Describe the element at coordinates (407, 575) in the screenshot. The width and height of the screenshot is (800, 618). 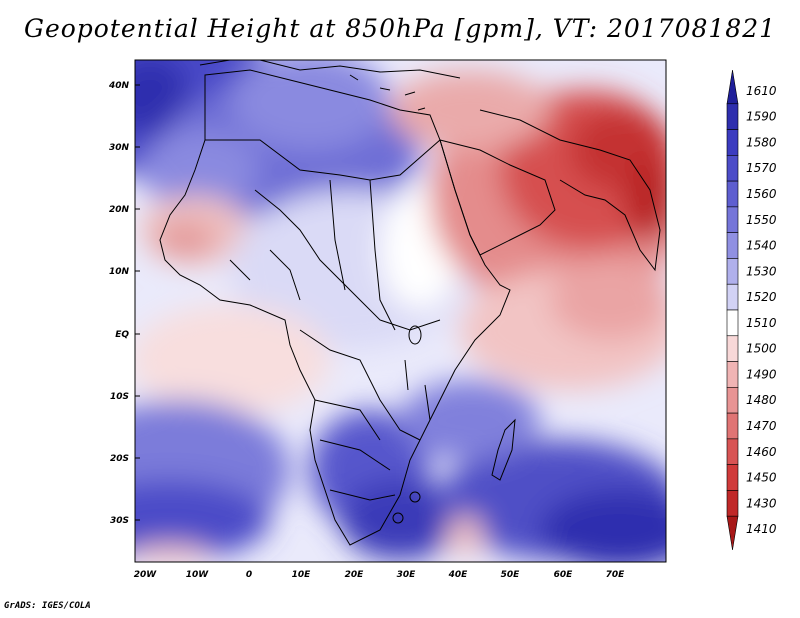
I see `lon-label: 30E` at that location.